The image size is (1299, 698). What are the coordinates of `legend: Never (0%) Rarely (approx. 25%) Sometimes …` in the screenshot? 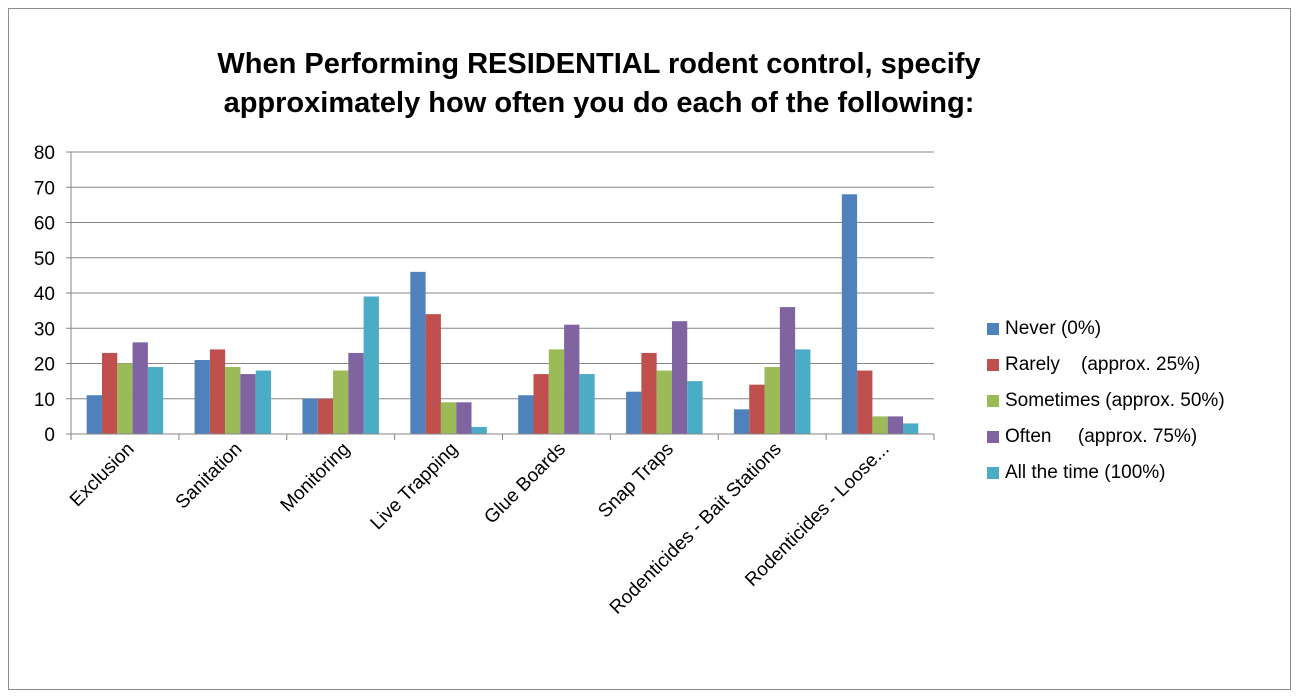 It's located at (1106, 401).